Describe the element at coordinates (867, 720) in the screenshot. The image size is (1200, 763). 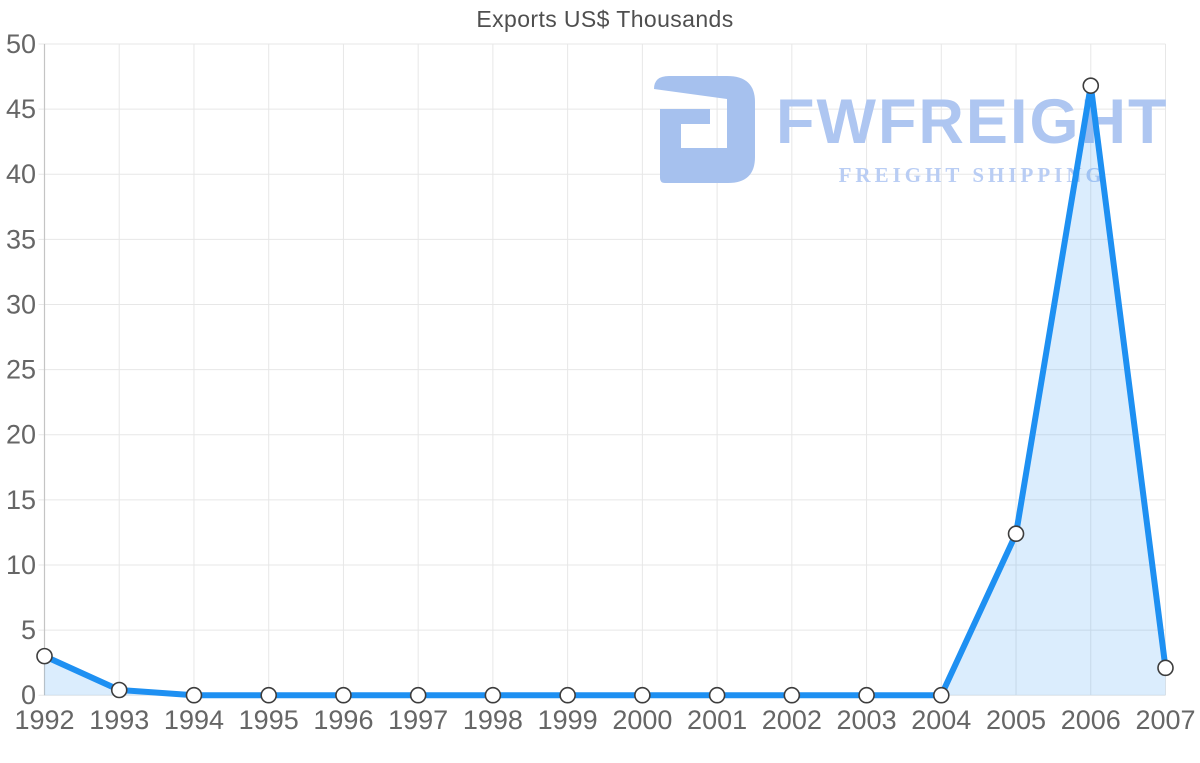
I see `x-axis-label: 2003` at that location.